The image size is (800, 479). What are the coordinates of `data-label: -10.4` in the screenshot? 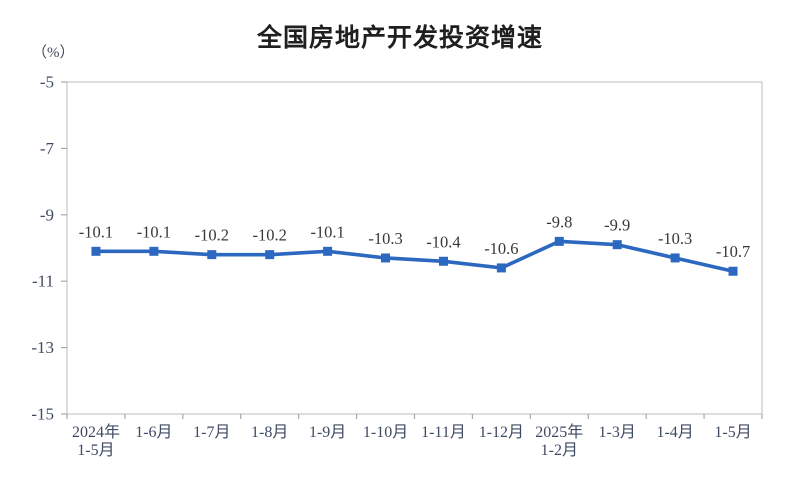 It's located at (443, 241).